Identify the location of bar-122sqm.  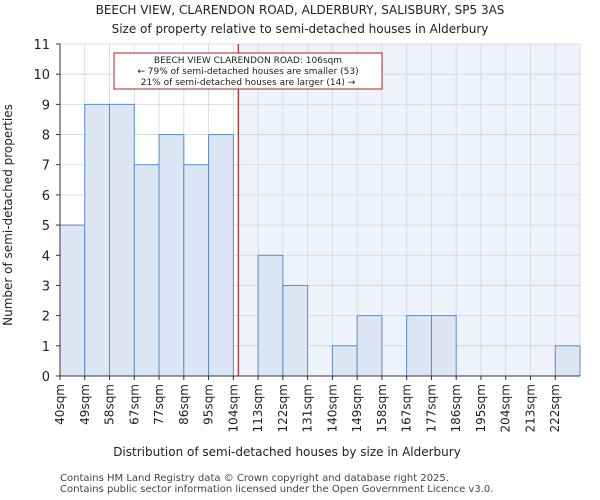
(295, 330).